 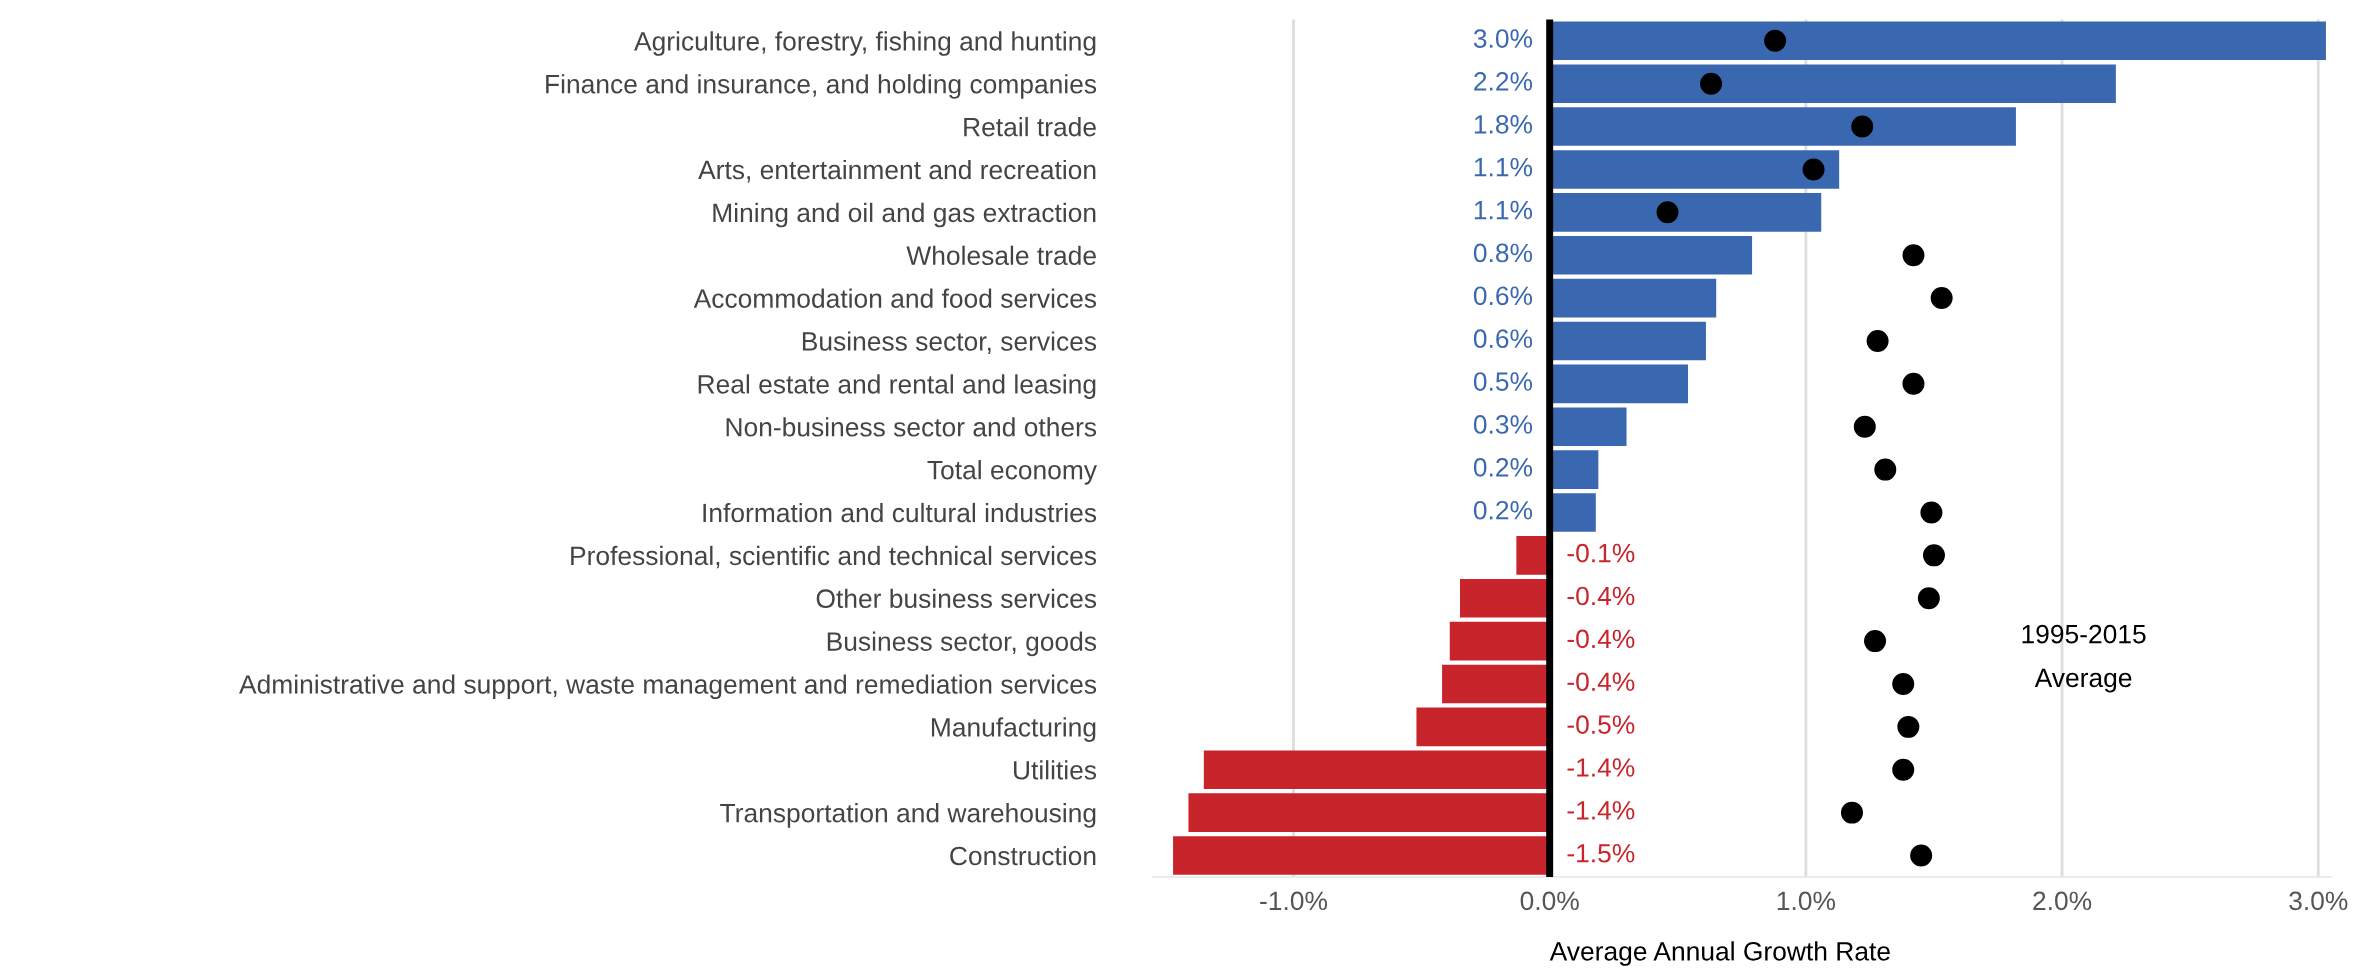 I want to click on x-tick-label: -1.0%, so click(x=1294, y=901).